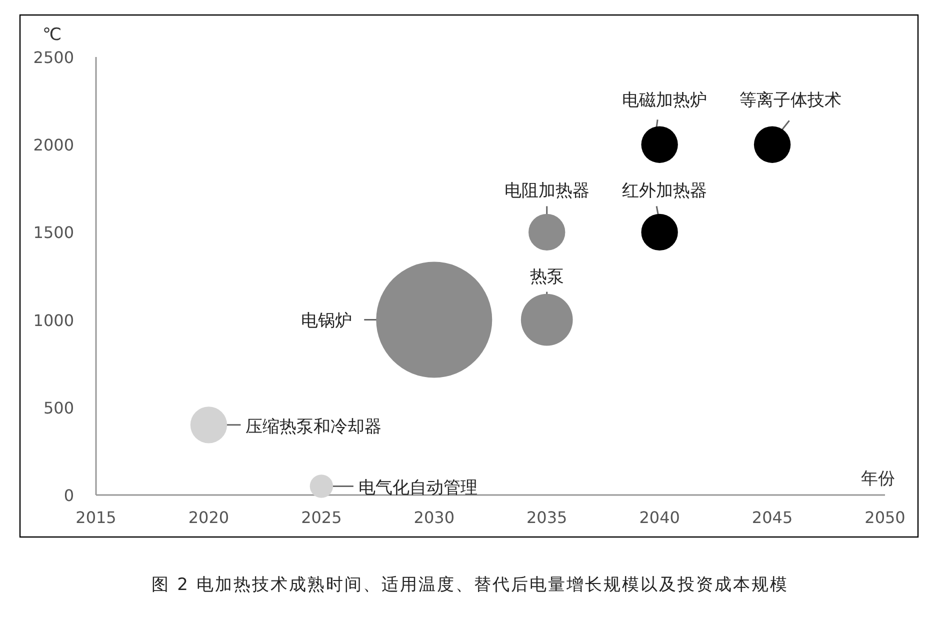  Describe the element at coordinates (547, 191) in the screenshot. I see `annotation: 电阻加热器` at that location.